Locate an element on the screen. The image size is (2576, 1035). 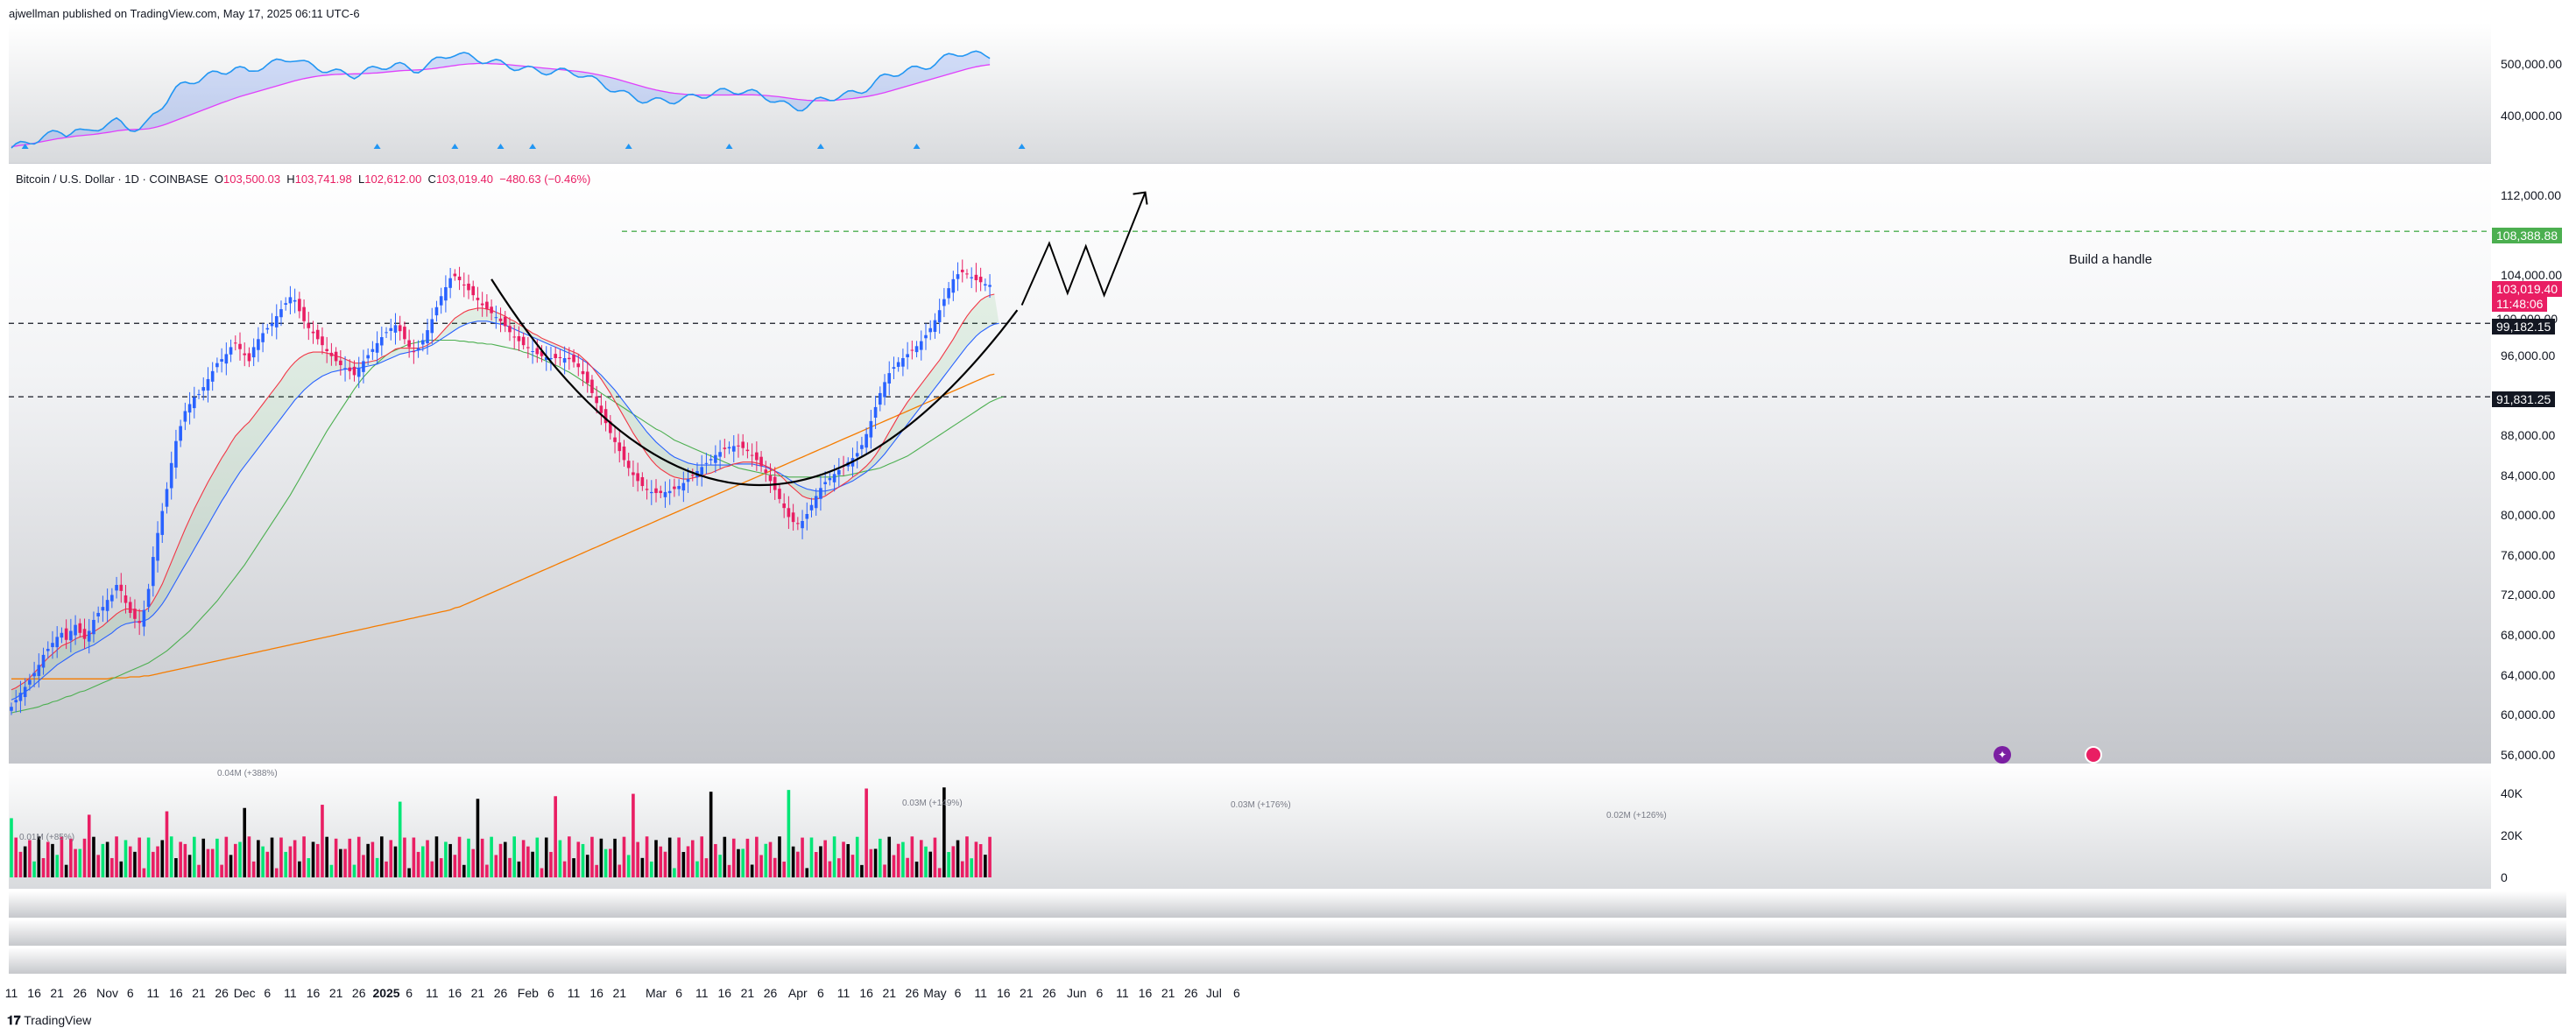
price-axis-label: 96,000.00 is located at coordinates (2528, 355).